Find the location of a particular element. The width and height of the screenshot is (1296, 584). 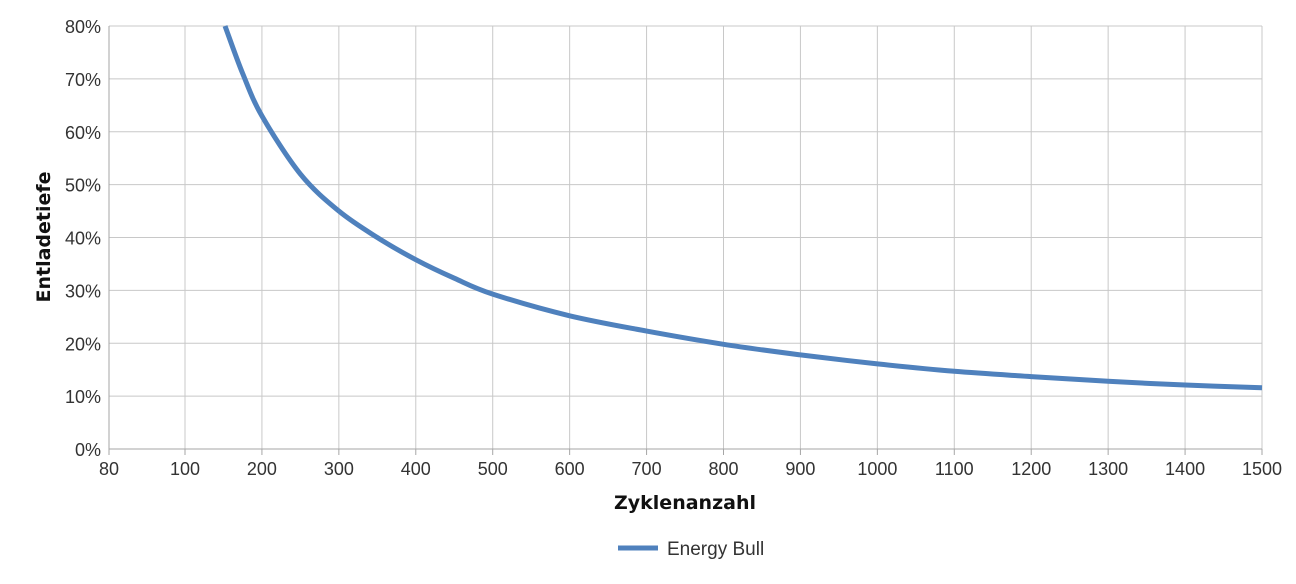

x-tick-label: 1300 is located at coordinates (1108, 469).